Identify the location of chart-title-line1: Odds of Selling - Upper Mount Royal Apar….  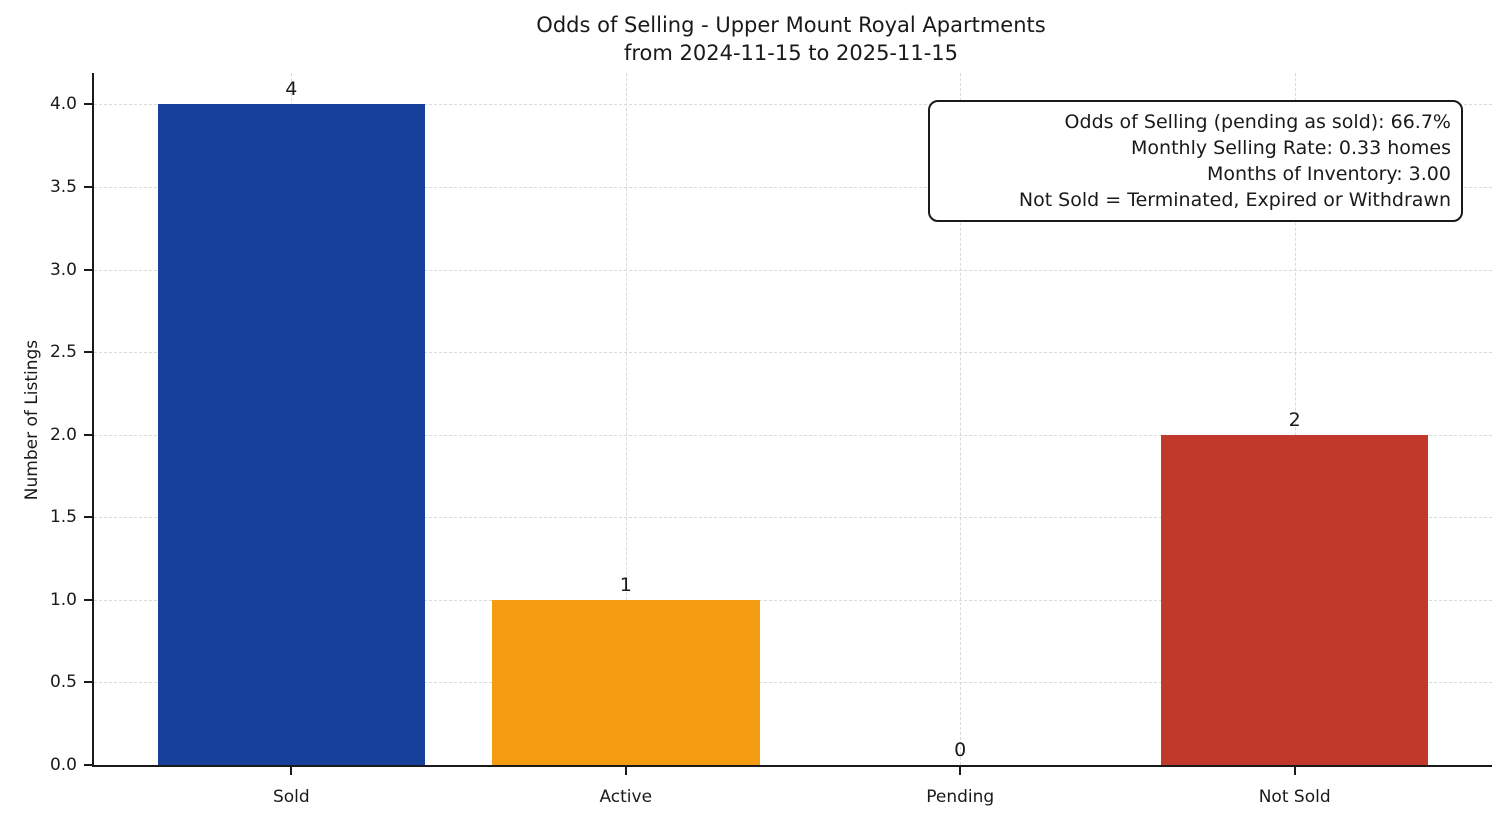
(791, 25).